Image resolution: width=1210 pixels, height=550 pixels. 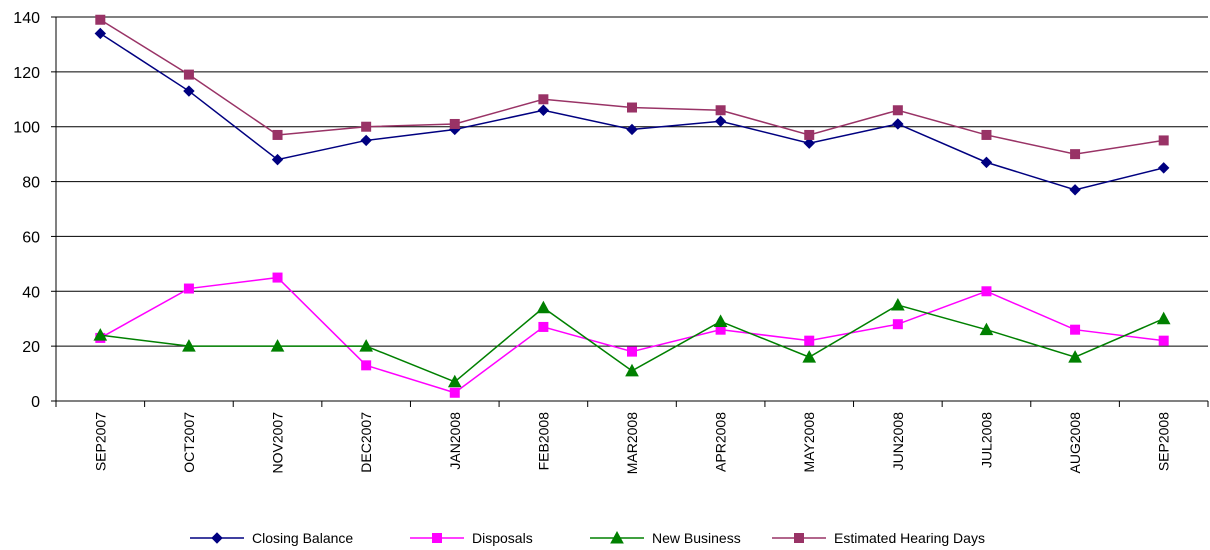 What do you see at coordinates (617, 537) in the screenshot?
I see `legend-marker-new-business` at bounding box center [617, 537].